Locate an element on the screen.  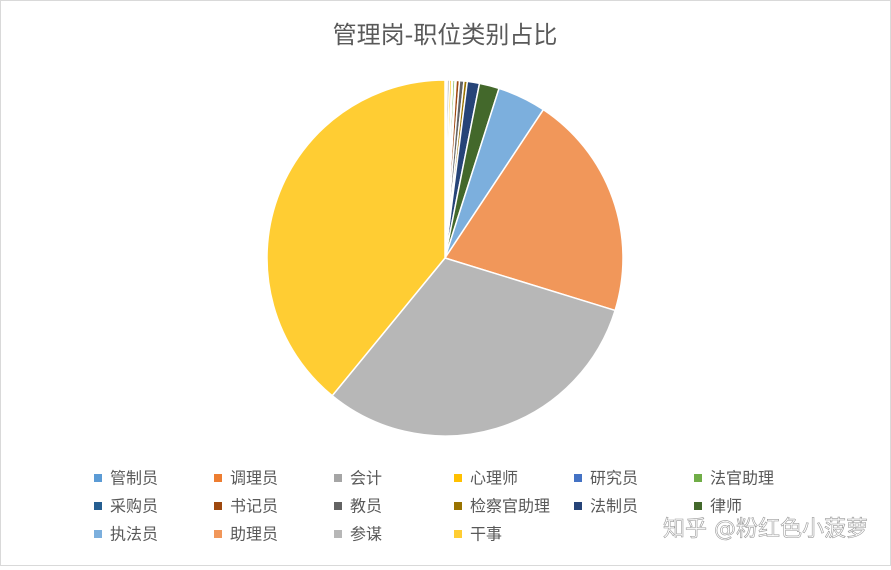
legend-label: 法制员 is located at coordinates (614, 506).